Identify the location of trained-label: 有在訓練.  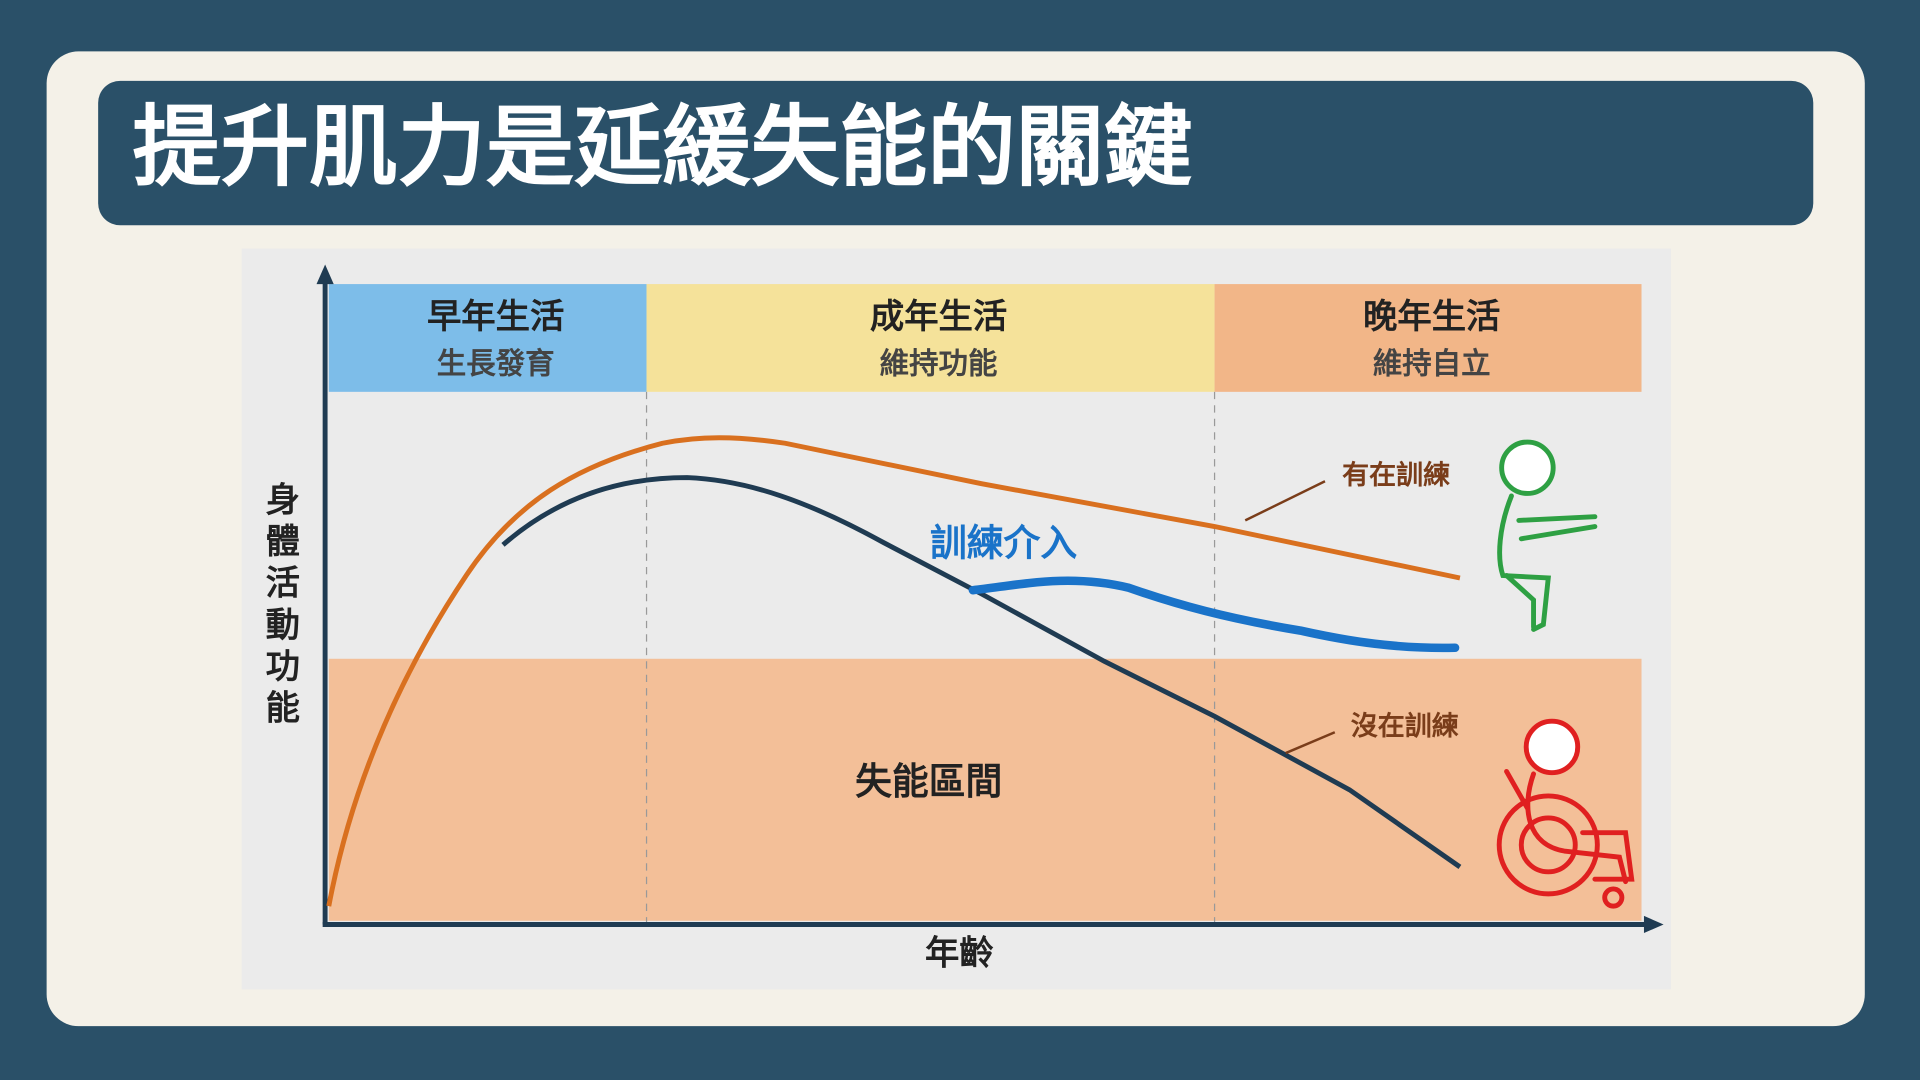
(1396, 475).